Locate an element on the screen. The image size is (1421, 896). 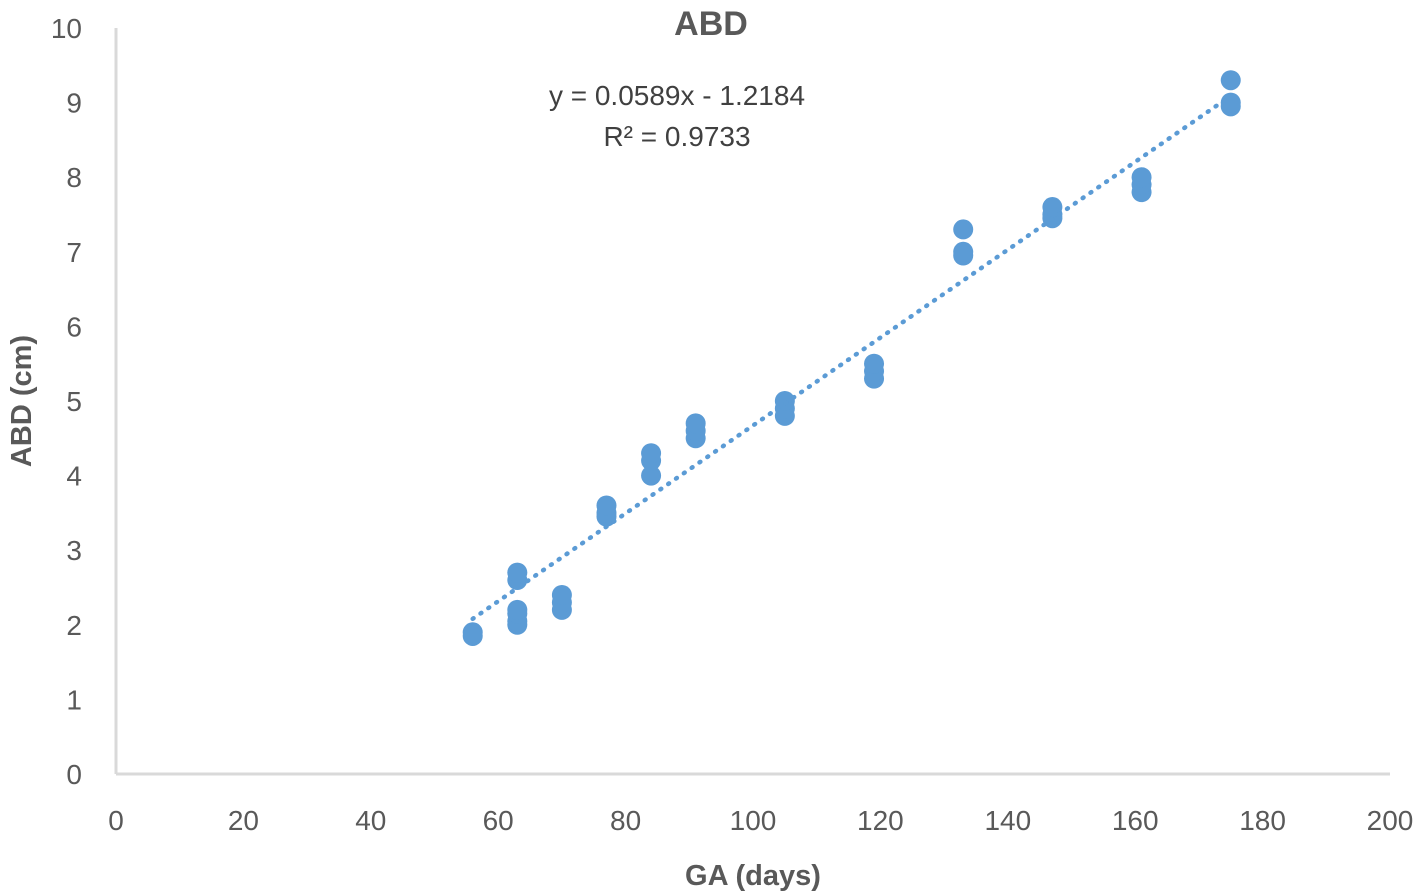
x-tick-label: 40 is located at coordinates (370, 820).